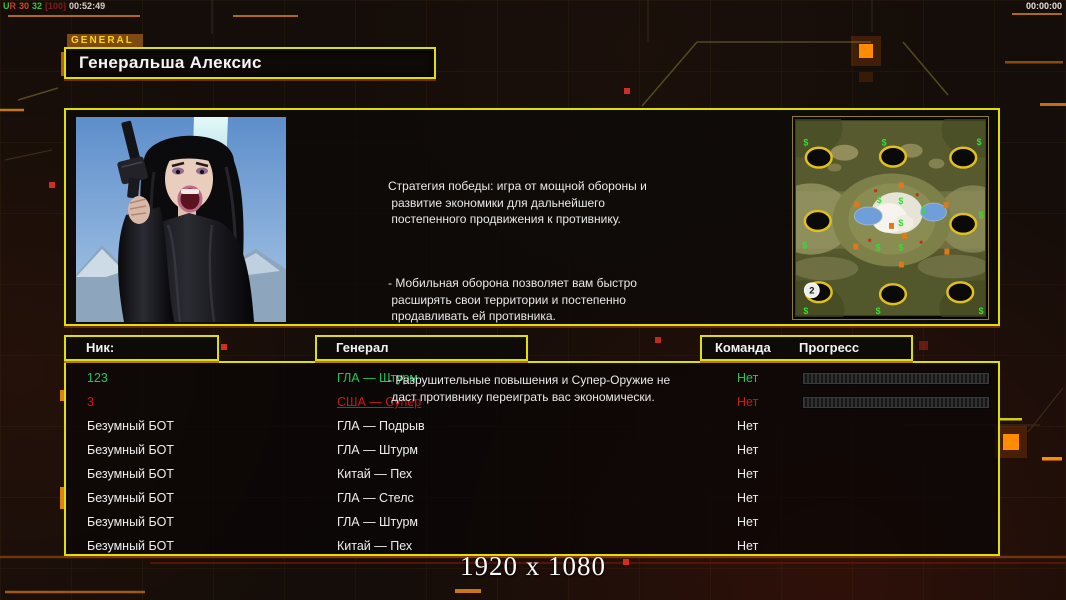 The width and height of the screenshot is (1066, 600). What do you see at coordinates (362, 347) in the screenshot?
I see `general-header-label: Генерал` at bounding box center [362, 347].